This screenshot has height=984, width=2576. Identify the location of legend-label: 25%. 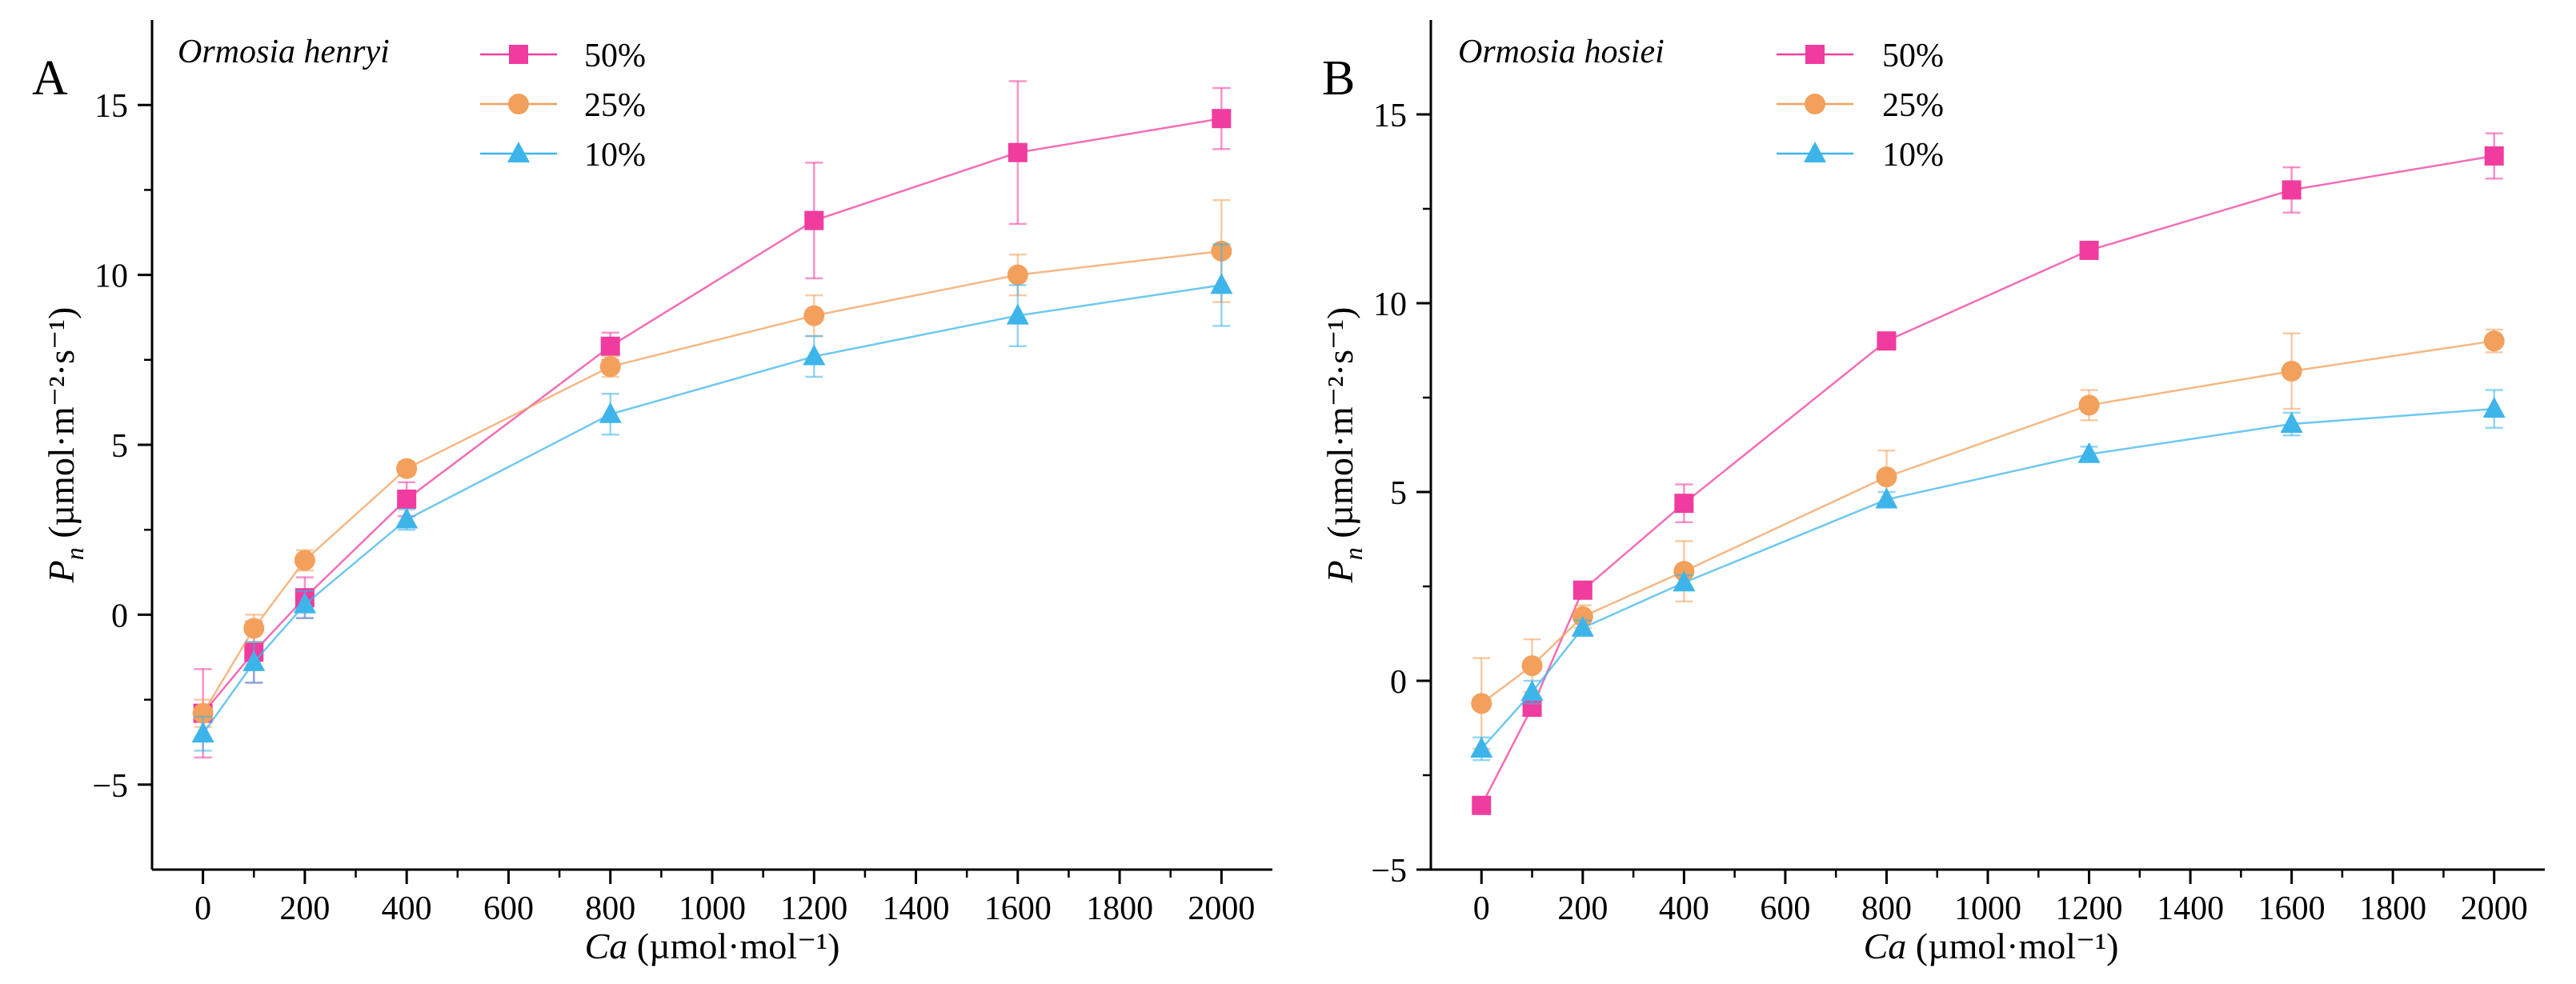
(1913, 105).